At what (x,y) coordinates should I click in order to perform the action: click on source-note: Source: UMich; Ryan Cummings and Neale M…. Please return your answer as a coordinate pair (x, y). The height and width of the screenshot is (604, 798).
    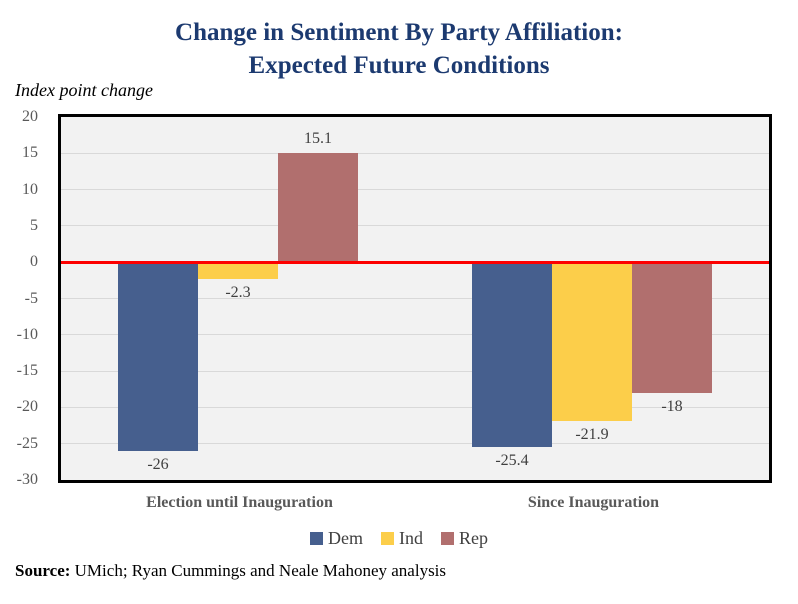
    Looking at the image, I should click on (230, 571).